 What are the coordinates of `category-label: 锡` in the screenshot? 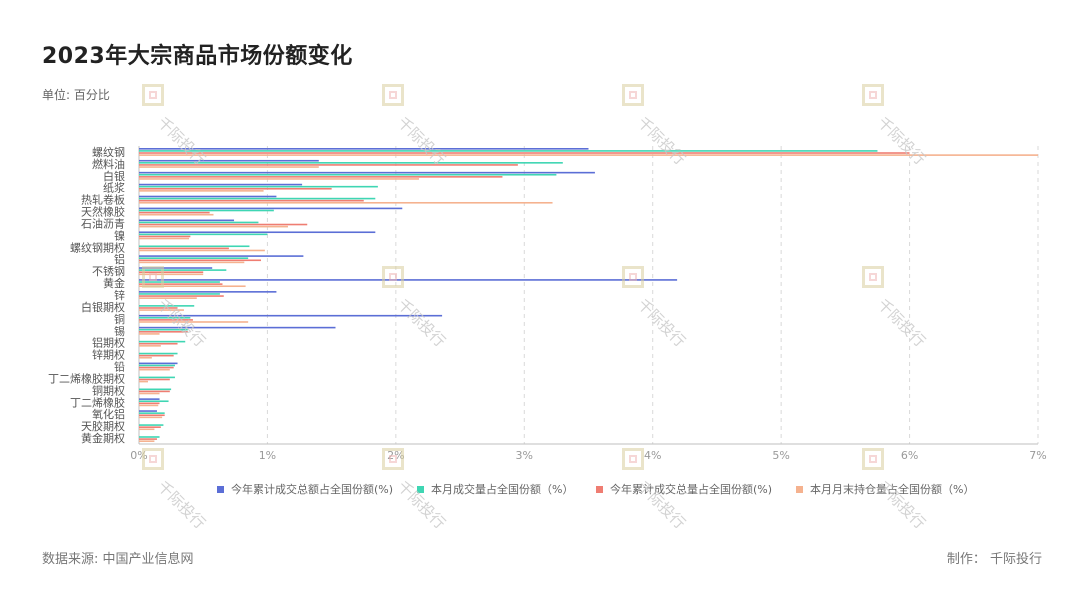 It's located at (119, 331).